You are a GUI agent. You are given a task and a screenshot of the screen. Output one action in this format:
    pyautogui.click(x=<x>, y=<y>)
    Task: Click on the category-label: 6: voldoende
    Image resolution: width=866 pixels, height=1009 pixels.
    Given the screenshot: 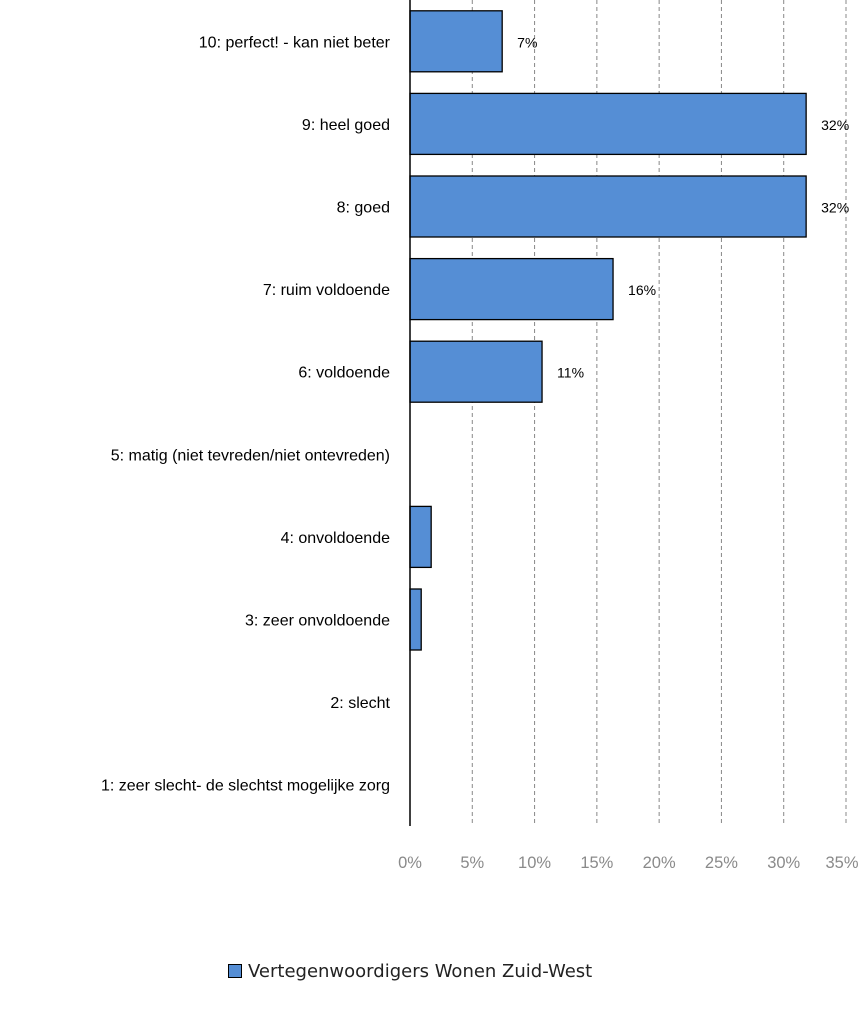 What is the action you would take?
    pyautogui.click(x=344, y=373)
    